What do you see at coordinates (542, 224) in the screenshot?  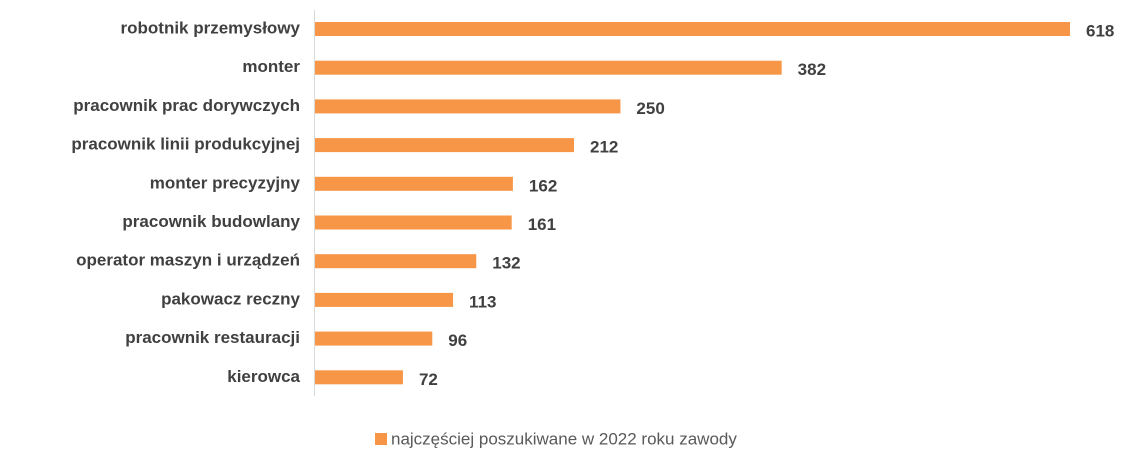 I see `data-label: 161` at bounding box center [542, 224].